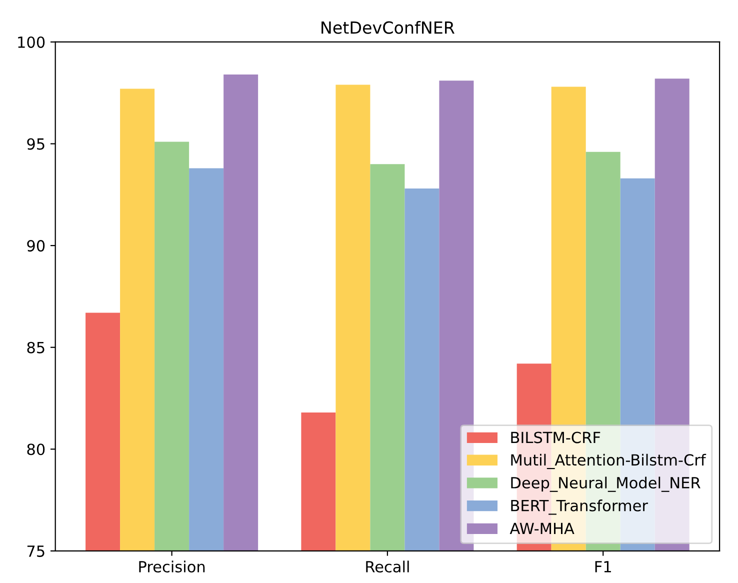 The width and height of the screenshot is (738, 583). I want to click on y-tick-label: 90, so click(36, 246).